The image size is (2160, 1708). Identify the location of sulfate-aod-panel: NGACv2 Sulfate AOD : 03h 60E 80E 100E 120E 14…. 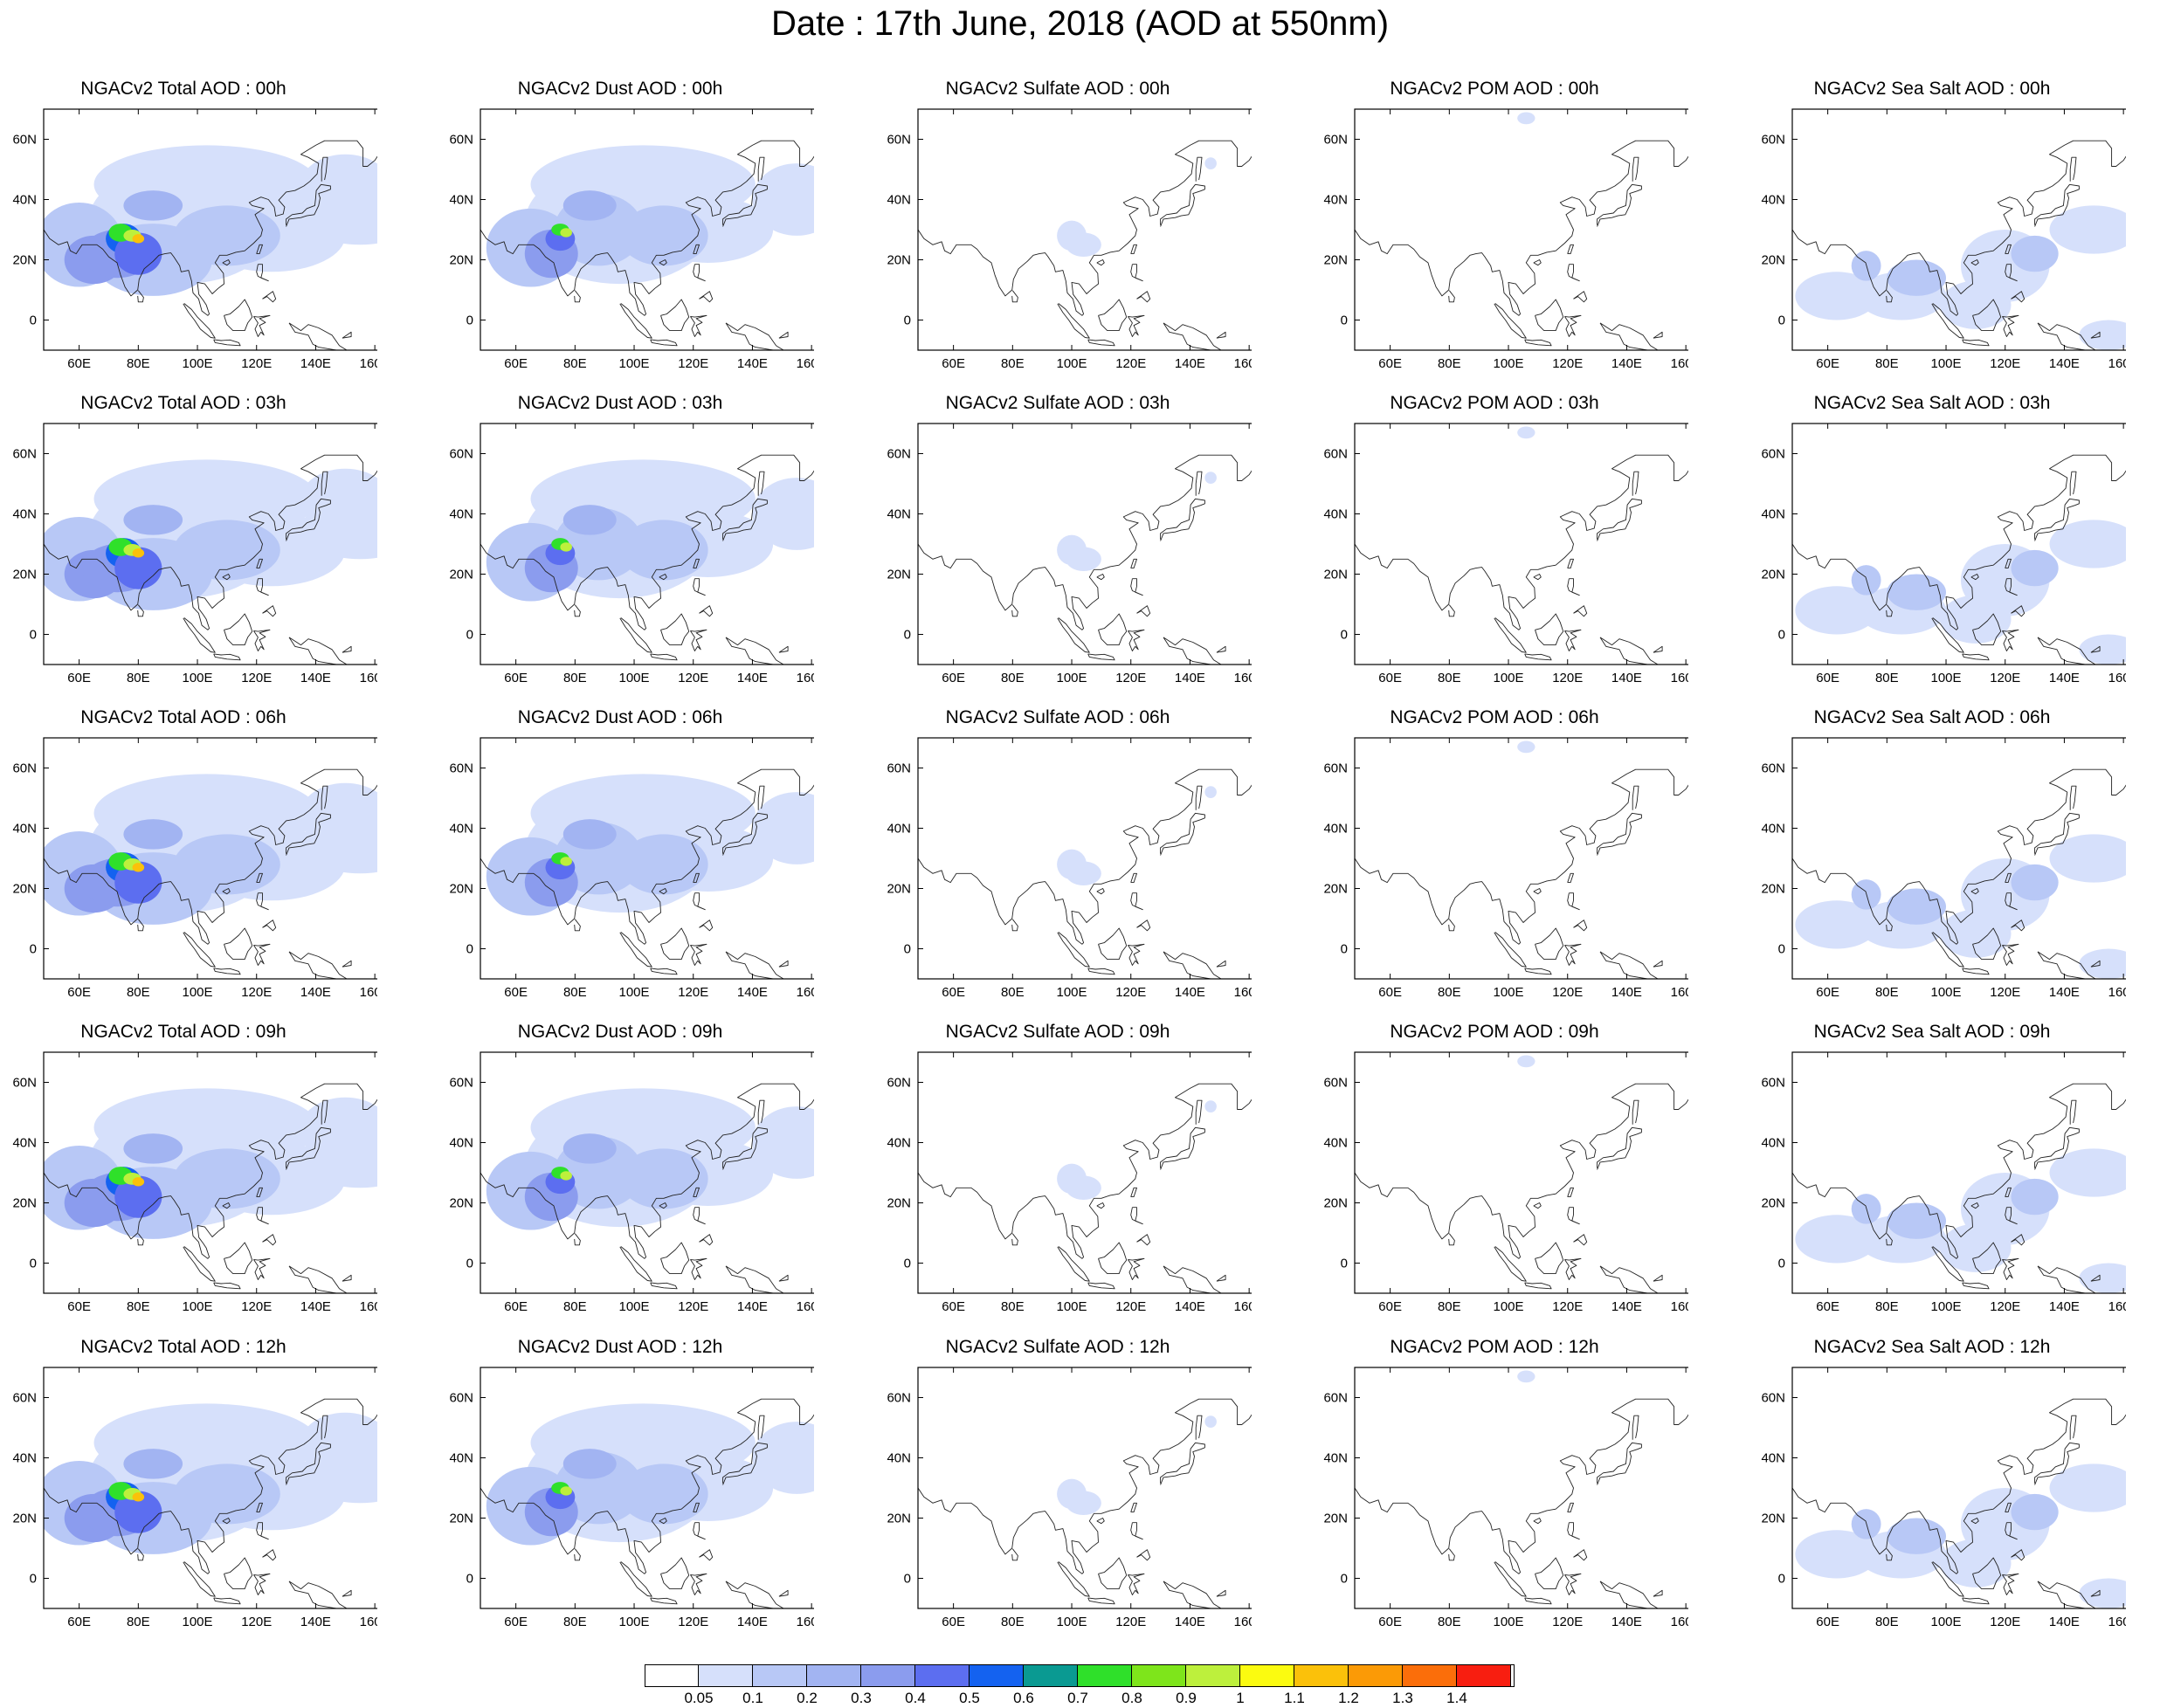
(1063, 538).